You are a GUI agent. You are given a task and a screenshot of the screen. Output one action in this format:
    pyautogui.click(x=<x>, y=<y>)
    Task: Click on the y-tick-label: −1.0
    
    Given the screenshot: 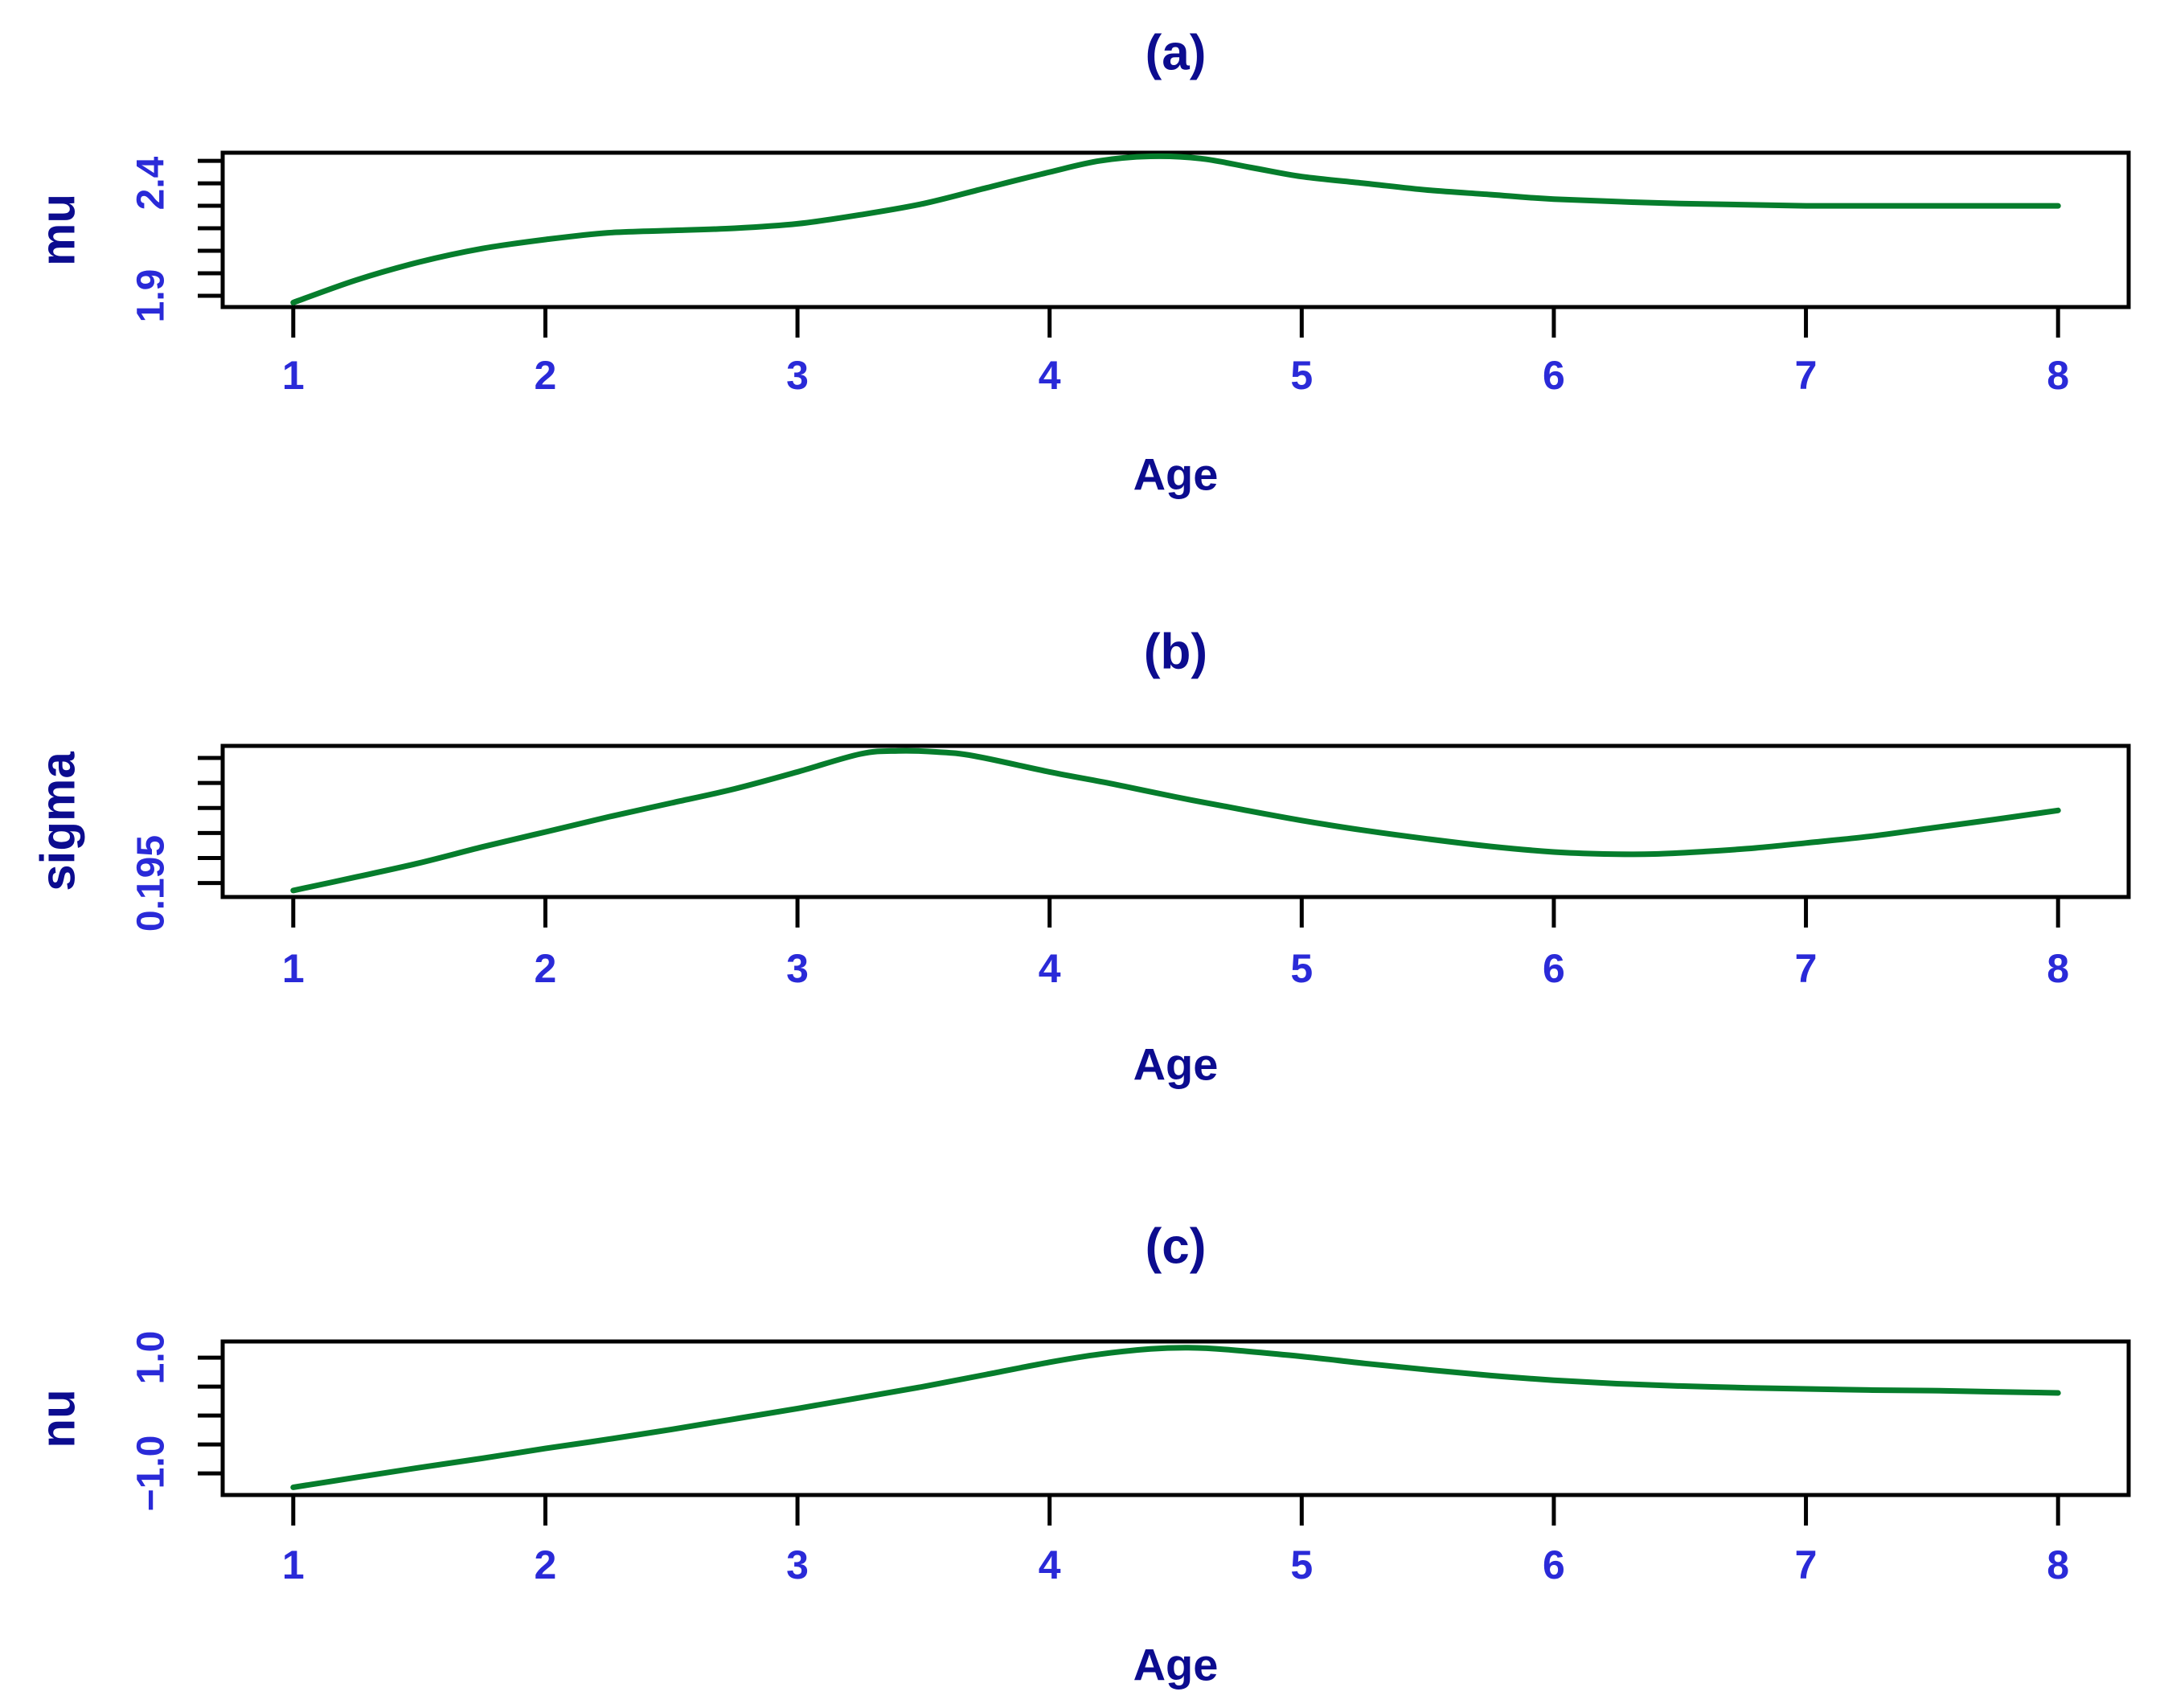 What is the action you would take?
    pyautogui.click(x=151, y=1473)
    